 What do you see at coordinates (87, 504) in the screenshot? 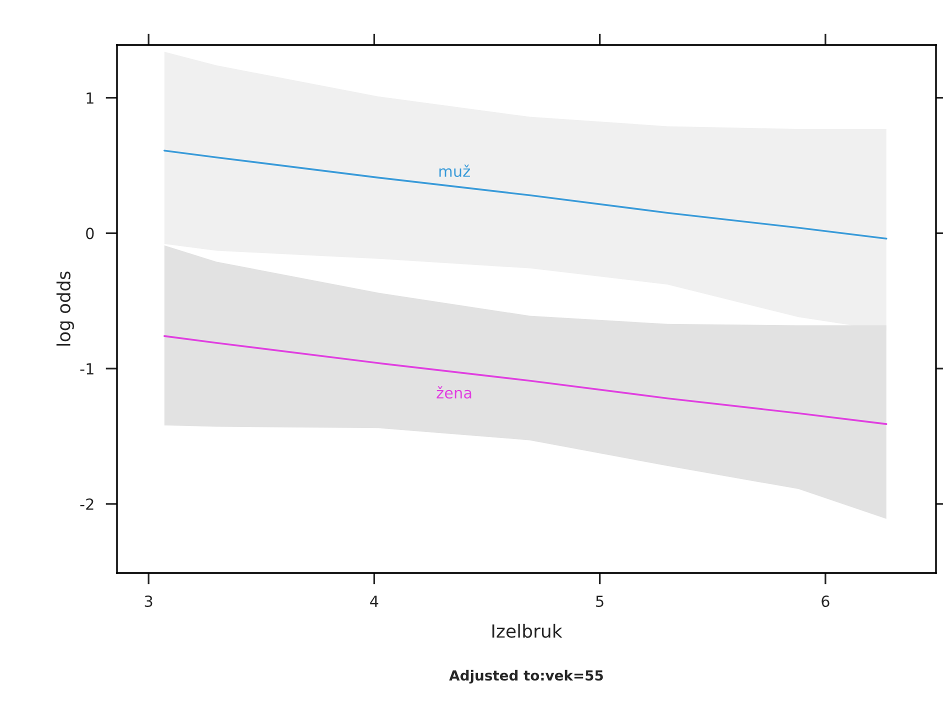
I see `y-tick-label: -2` at bounding box center [87, 504].